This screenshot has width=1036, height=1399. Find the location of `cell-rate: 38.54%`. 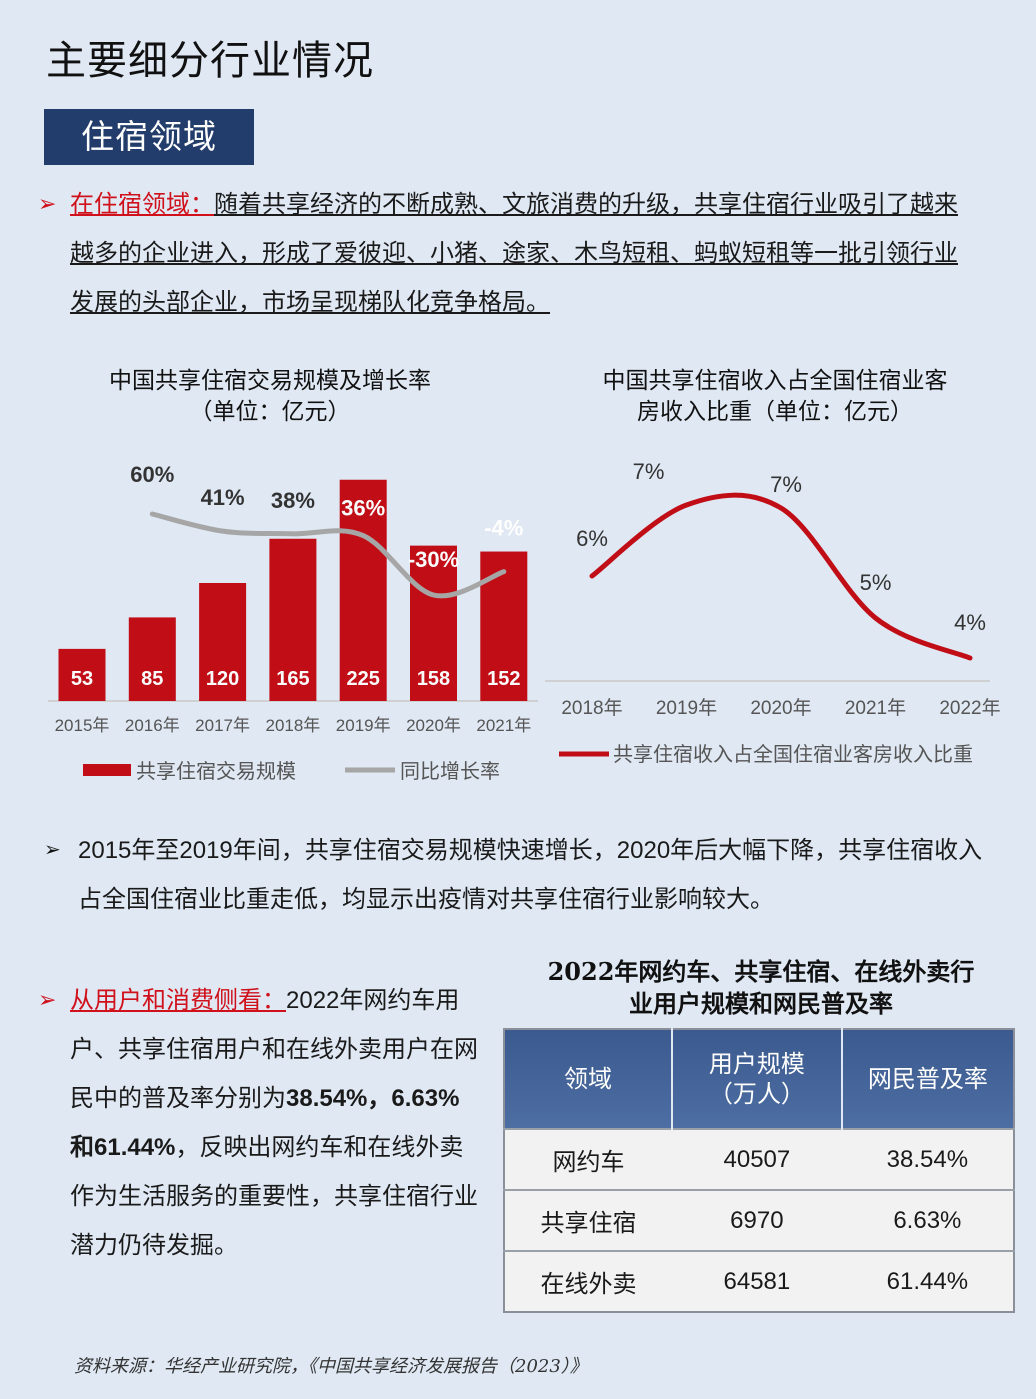

cell-rate: 38.54% is located at coordinates (927, 1159).